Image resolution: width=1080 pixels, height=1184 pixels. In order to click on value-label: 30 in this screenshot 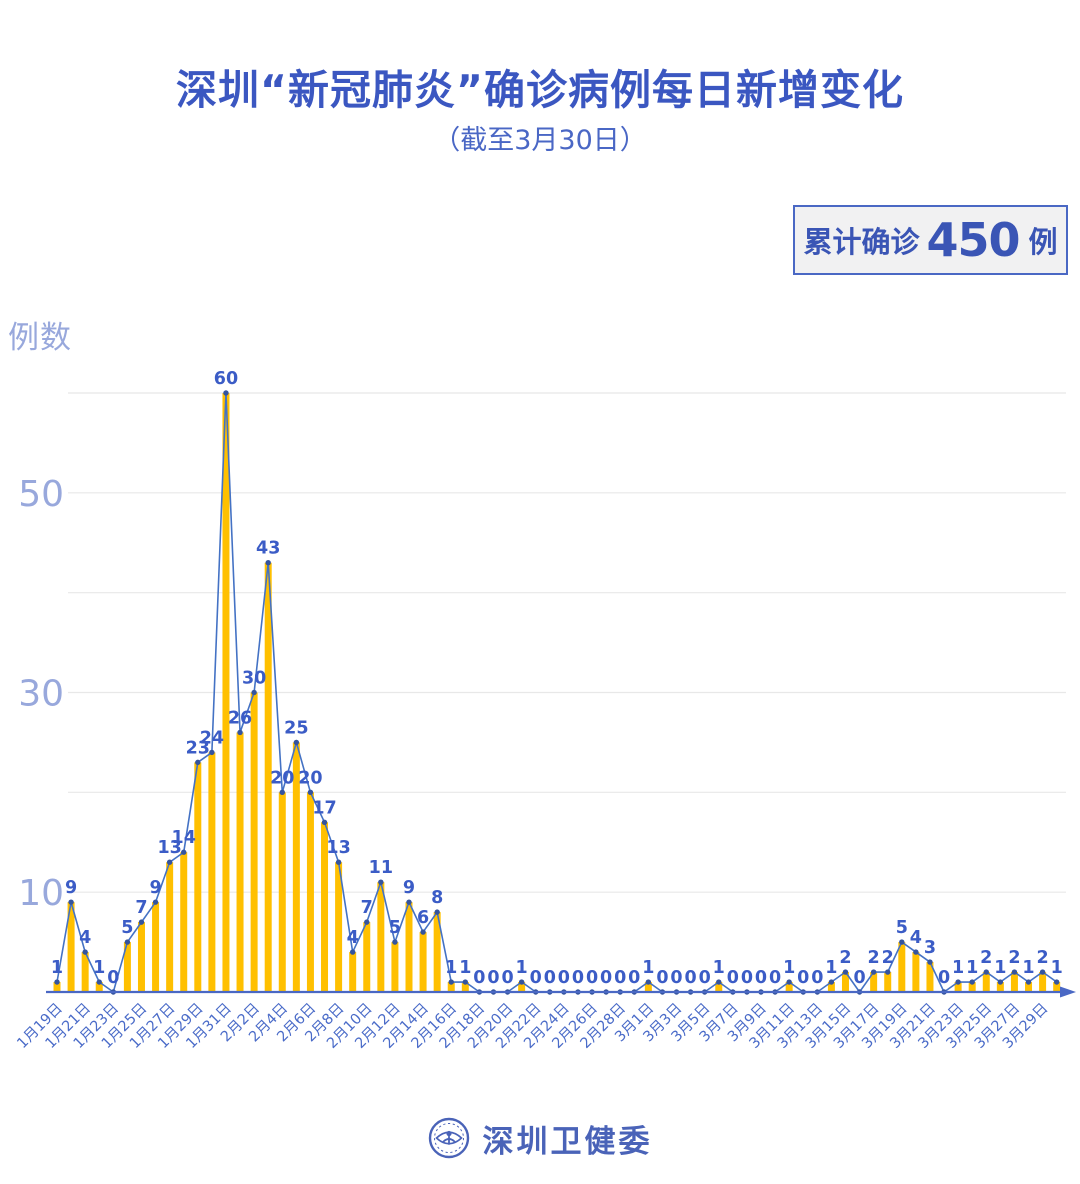, I will do `click(254, 679)`.